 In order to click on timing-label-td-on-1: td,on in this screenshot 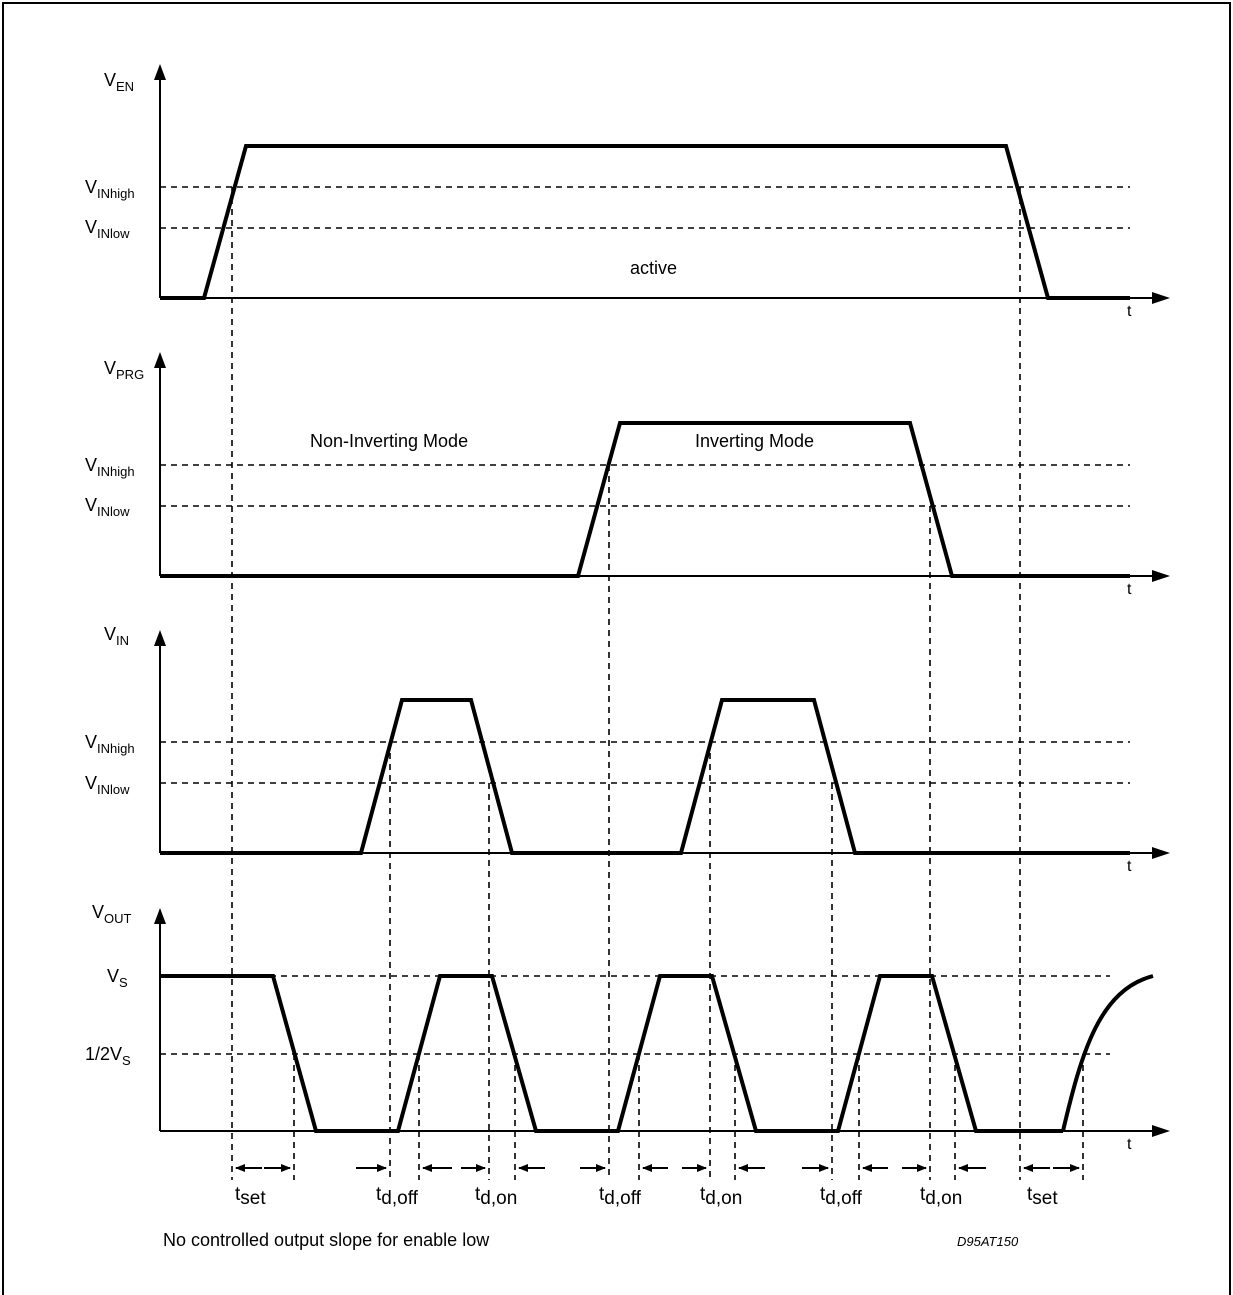, I will do `click(496, 1196)`.